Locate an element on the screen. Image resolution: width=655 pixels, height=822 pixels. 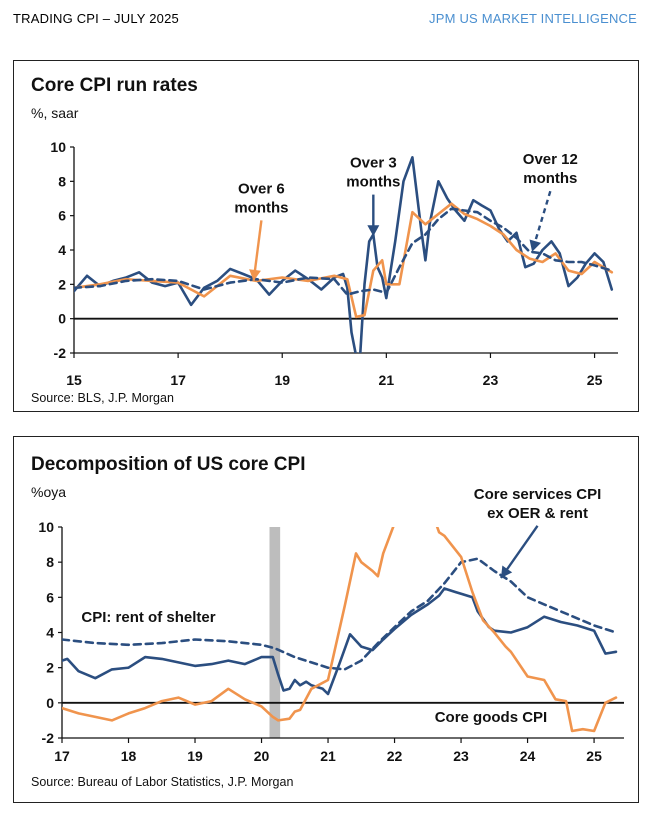
recession-band is located at coordinates (275, 632).